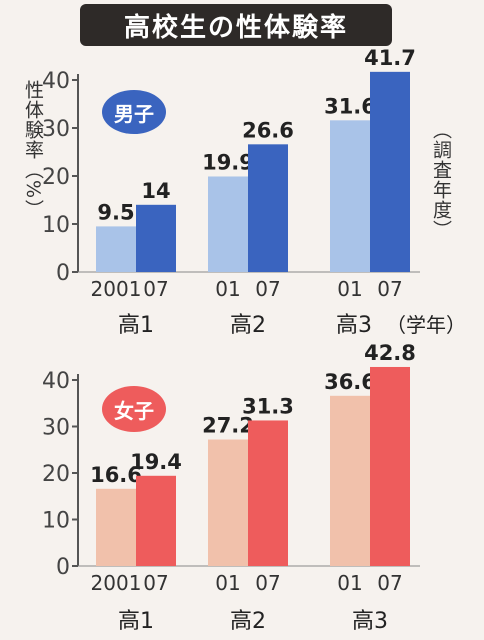 The height and width of the screenshot is (640, 484). What do you see at coordinates (56, 474) in the screenshot?
I see `female-y-tick-label: 20` at bounding box center [56, 474].